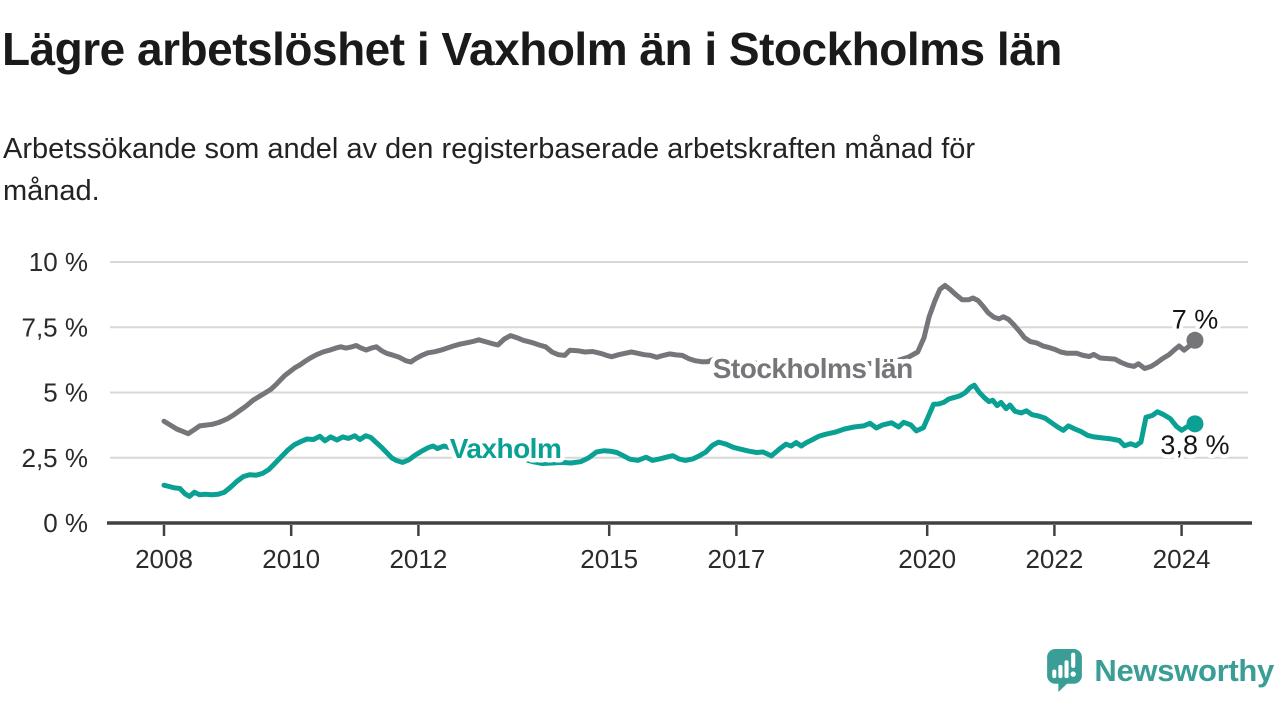 Image resolution: width=1280 pixels, height=720 pixels. What do you see at coordinates (1194, 445) in the screenshot?
I see `end-value-label-vaxholm: 3,8 %` at bounding box center [1194, 445].